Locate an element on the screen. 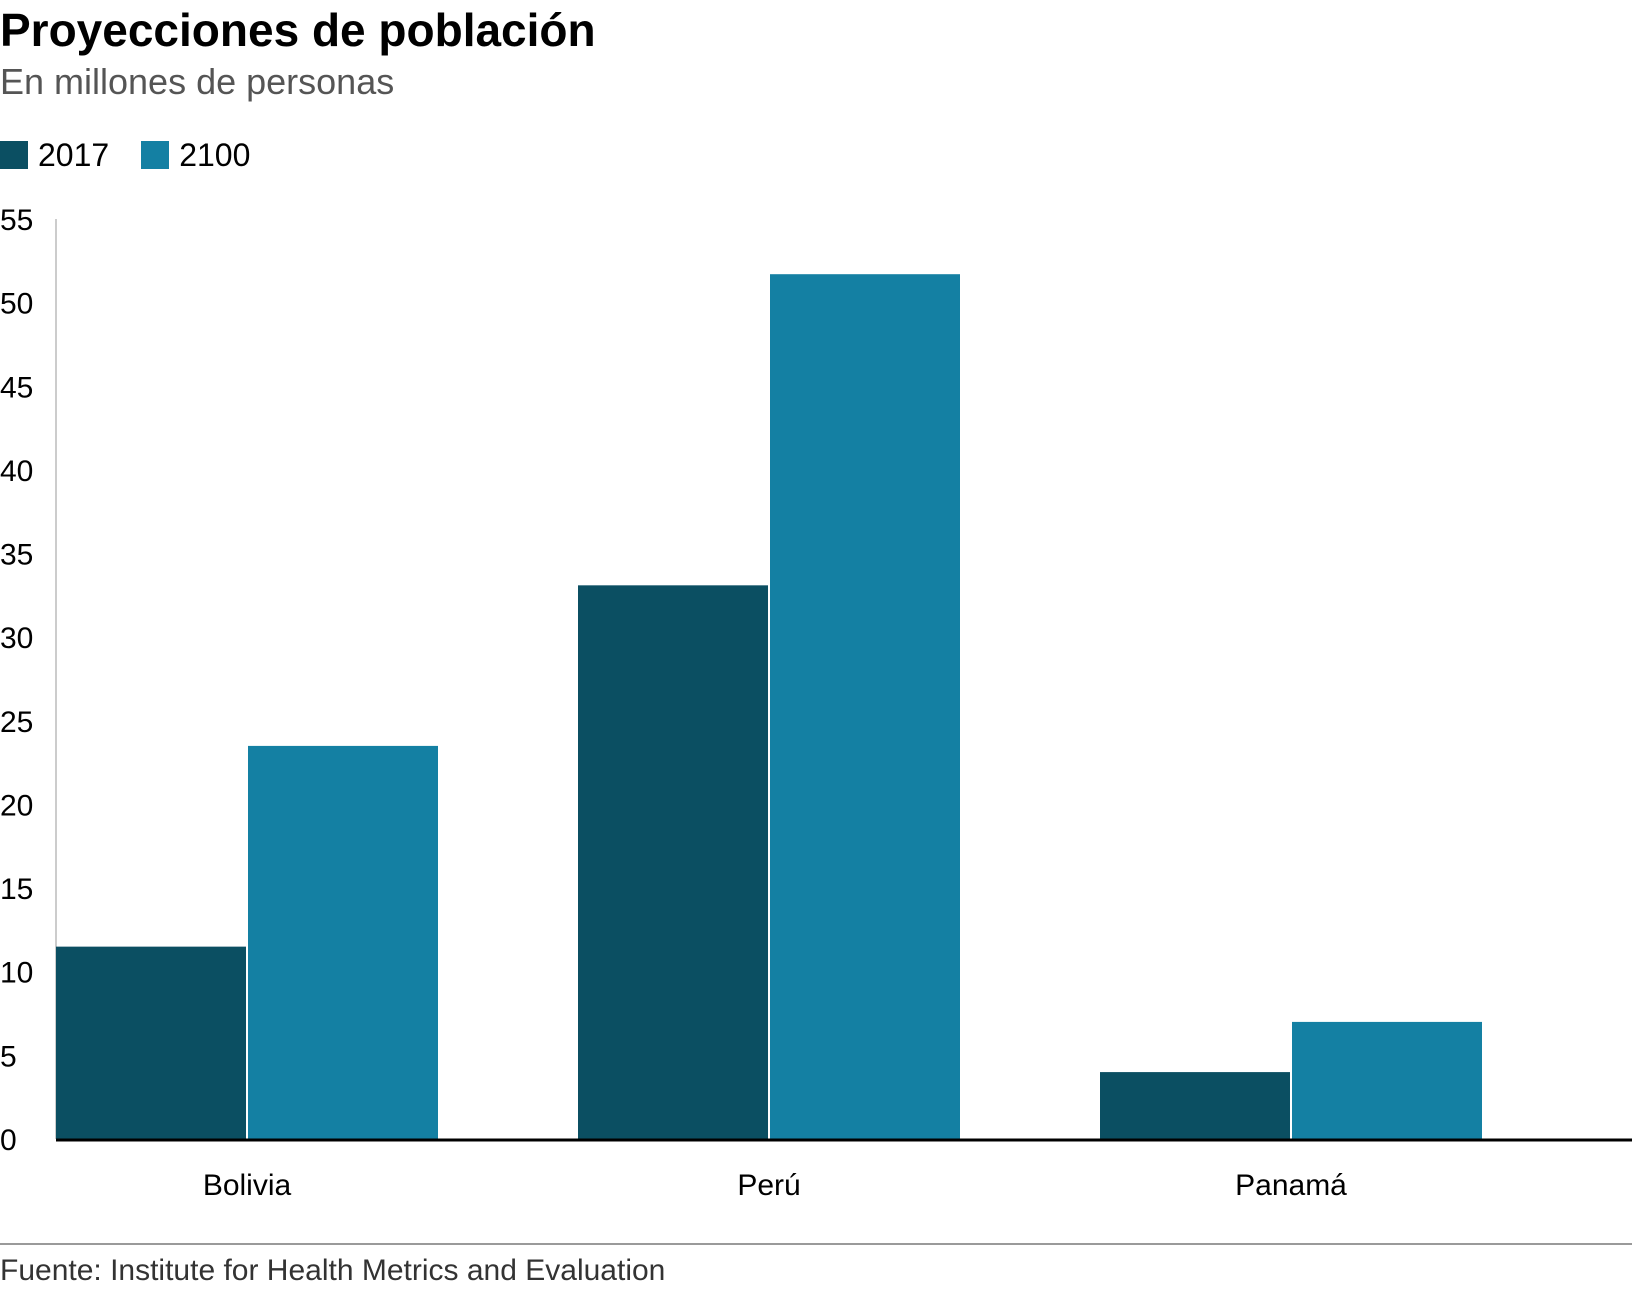 This screenshot has height=1292, width=1632. y-tick-label-45: 45 is located at coordinates (16, 387).